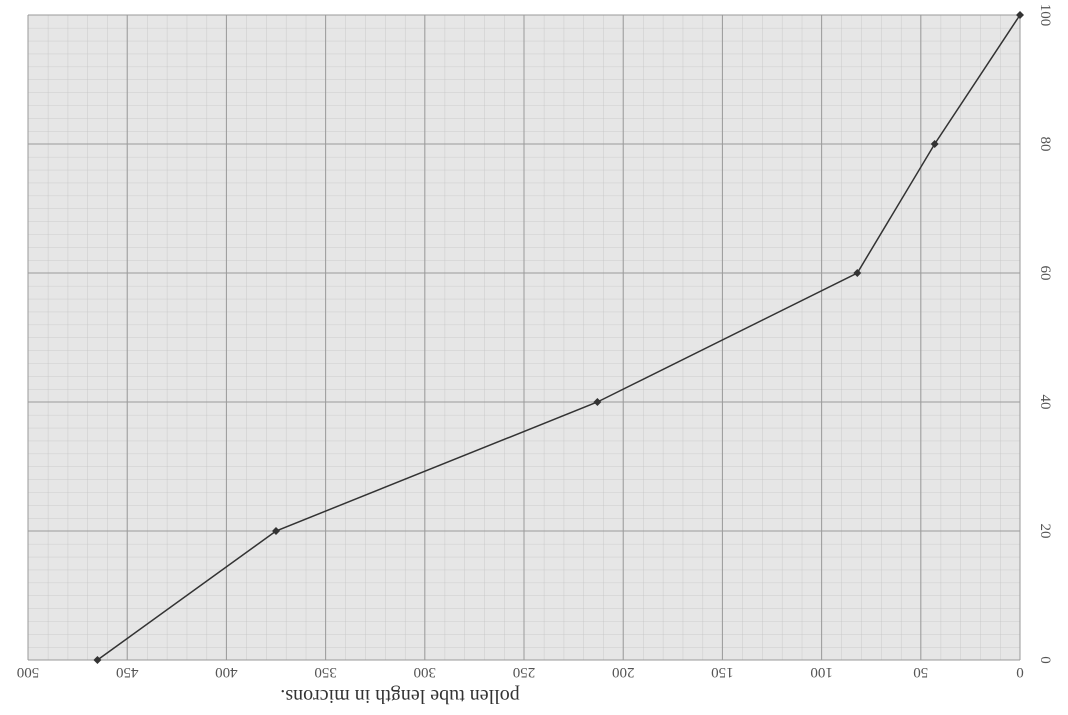 The image size is (1068, 715). I want to click on y-tick-label: 80, so click(1045, 144).